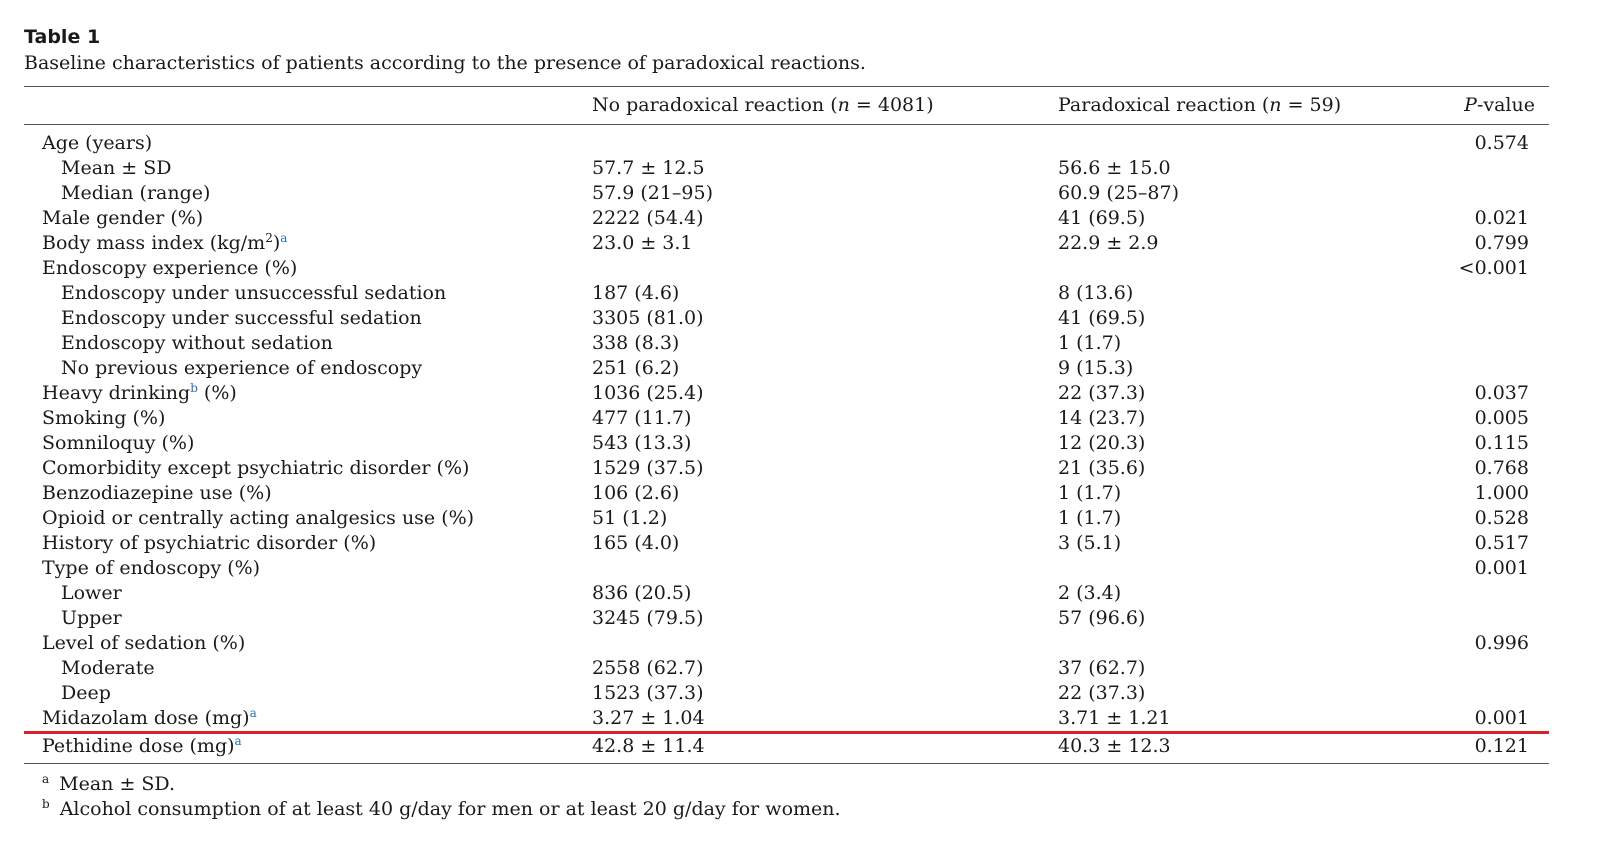 The width and height of the screenshot is (1607, 851). Describe the element at coordinates (46, 804) in the screenshot. I see `footnote-mark: b` at that location.